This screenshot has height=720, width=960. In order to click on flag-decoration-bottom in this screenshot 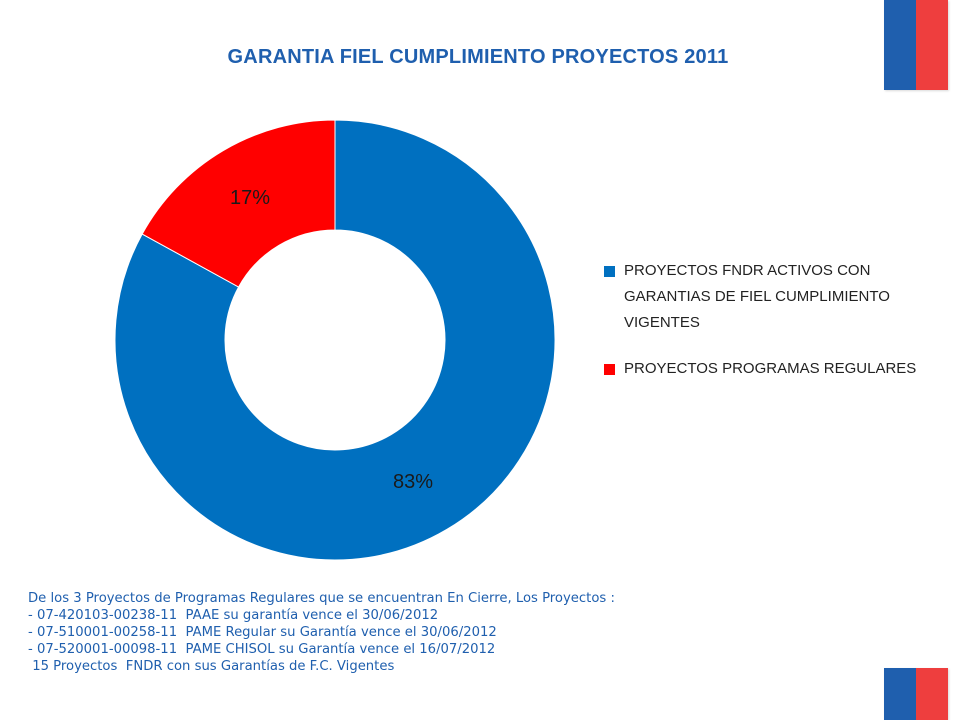, I will do `click(916, 694)`.